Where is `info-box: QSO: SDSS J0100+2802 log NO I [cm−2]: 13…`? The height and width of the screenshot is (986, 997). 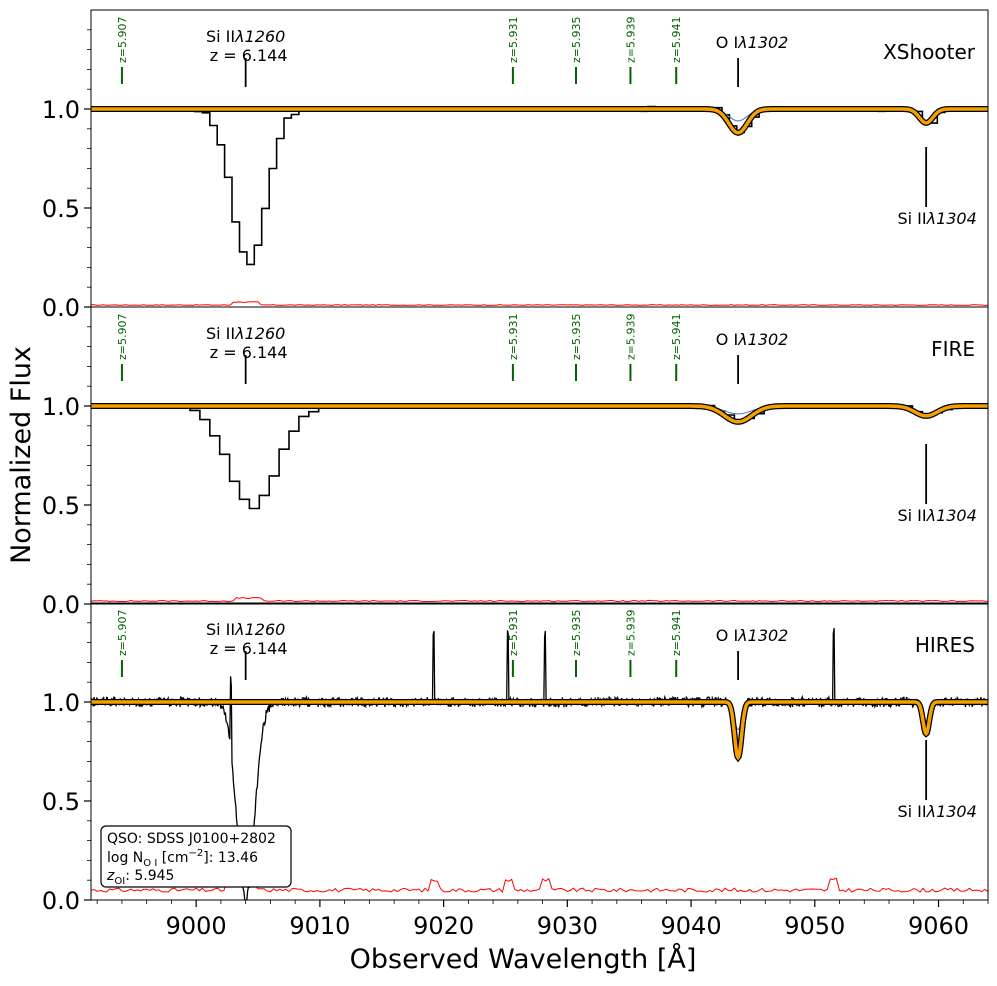 info-box: QSO: SDSS J0100+2802 log NO I [cm−2]: 13… is located at coordinates (196, 856).